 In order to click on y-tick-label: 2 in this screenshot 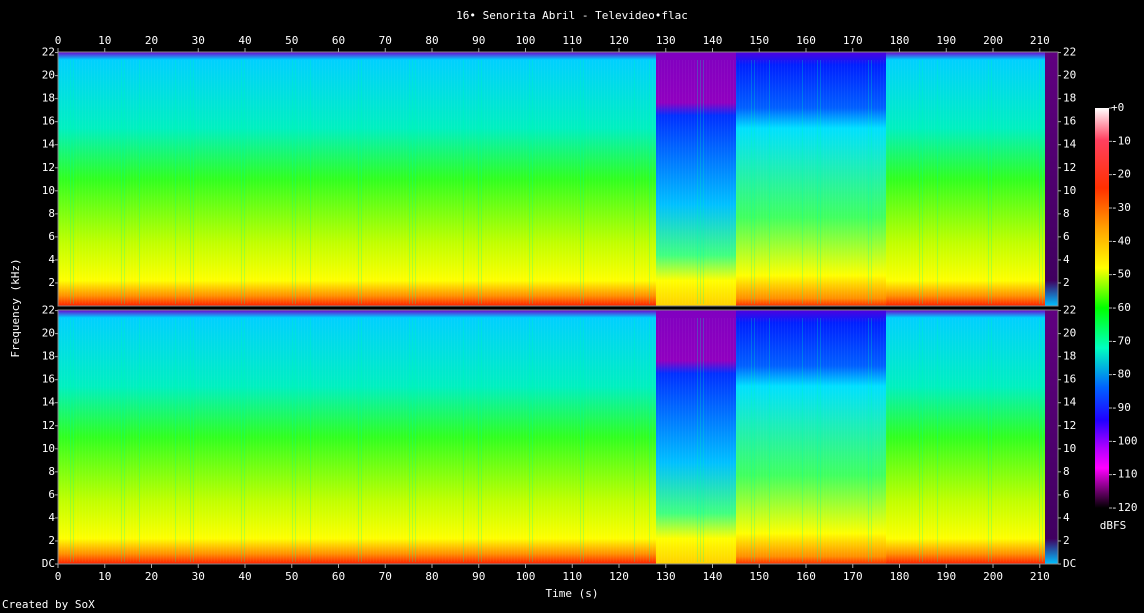, I will do `click(1066, 540)`.